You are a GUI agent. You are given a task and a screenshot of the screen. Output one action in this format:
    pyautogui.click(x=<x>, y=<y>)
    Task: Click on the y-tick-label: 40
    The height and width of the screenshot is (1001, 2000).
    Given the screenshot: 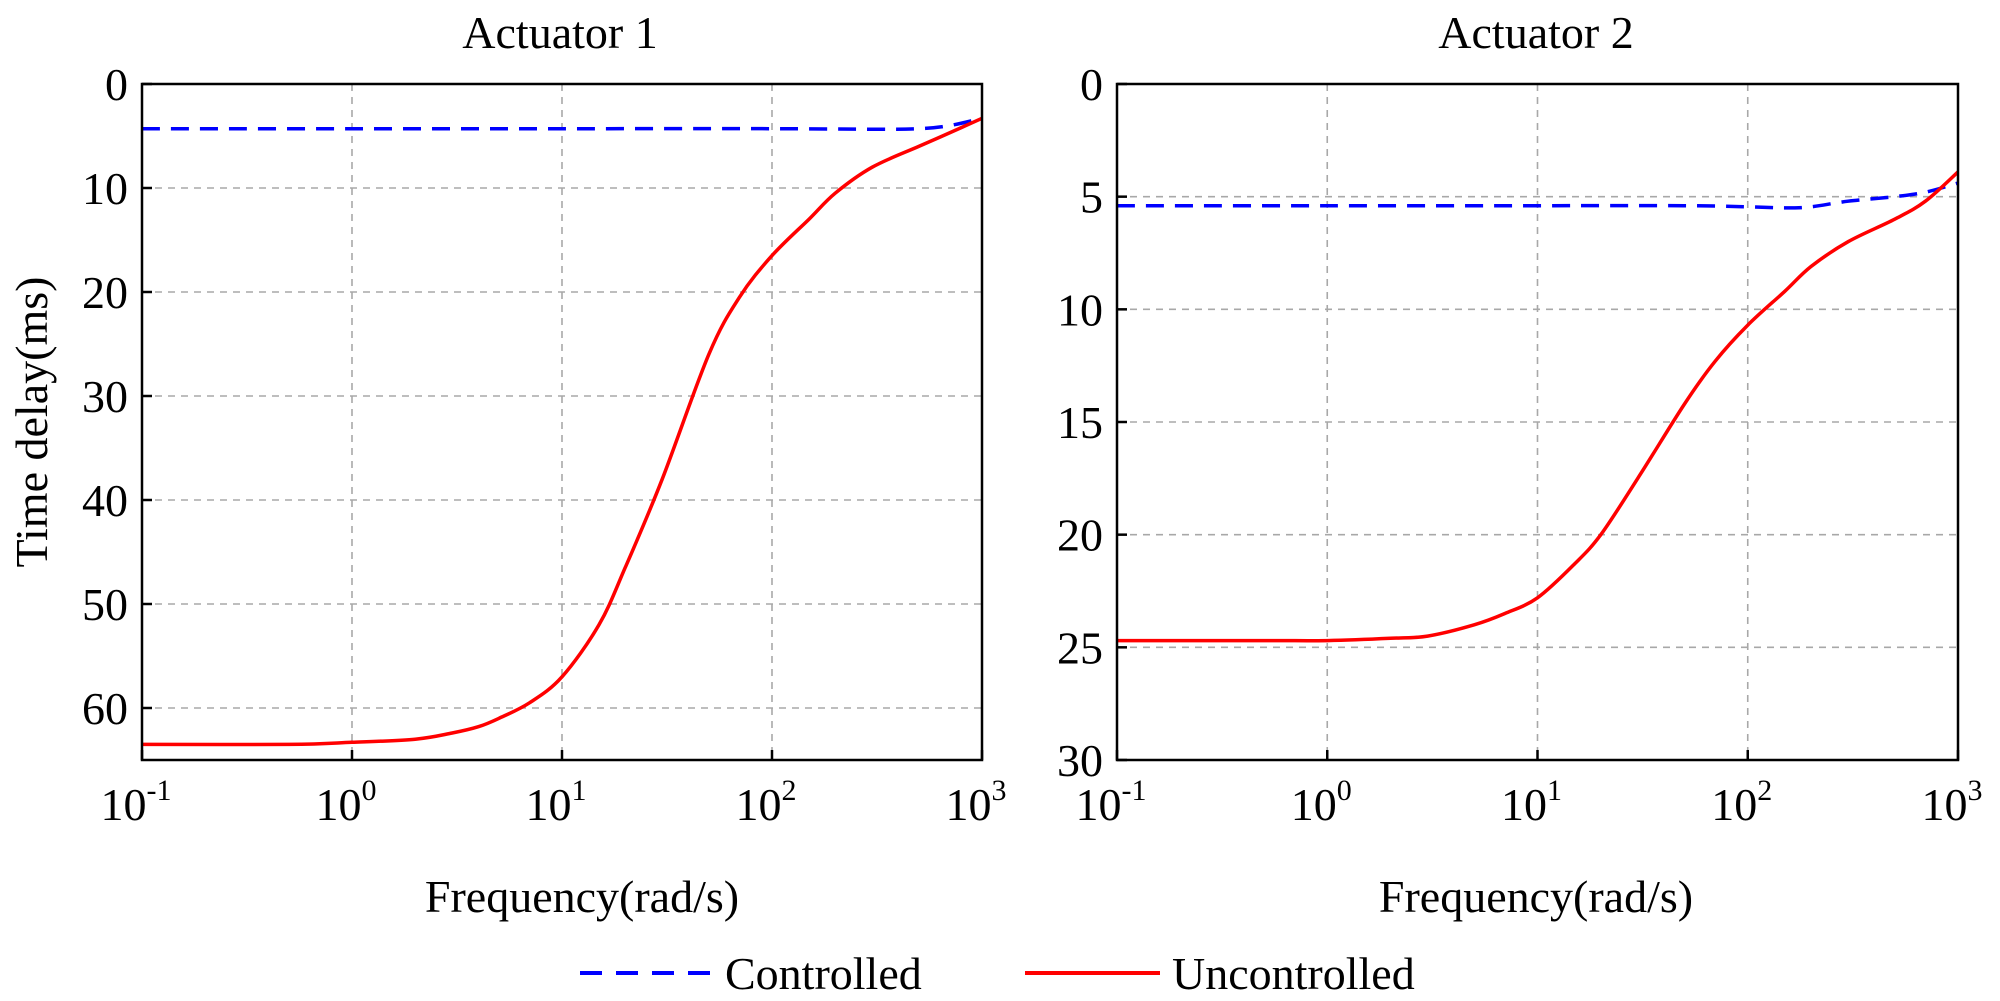 What is the action you would take?
    pyautogui.click(x=105, y=500)
    